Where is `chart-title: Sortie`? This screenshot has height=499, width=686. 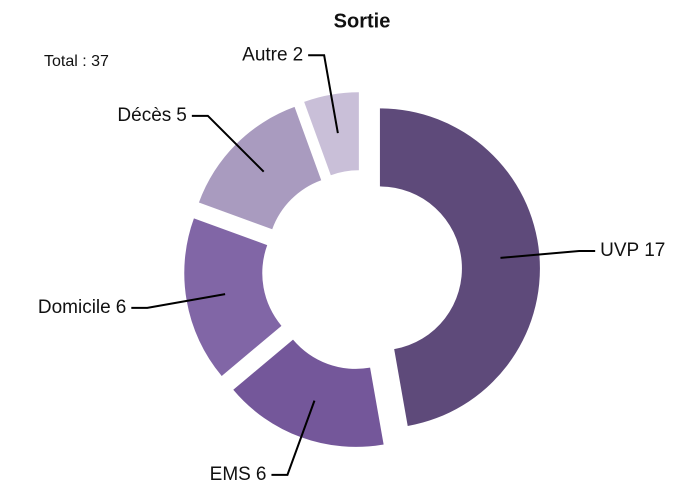
chart-title: Sortie is located at coordinates (362, 21).